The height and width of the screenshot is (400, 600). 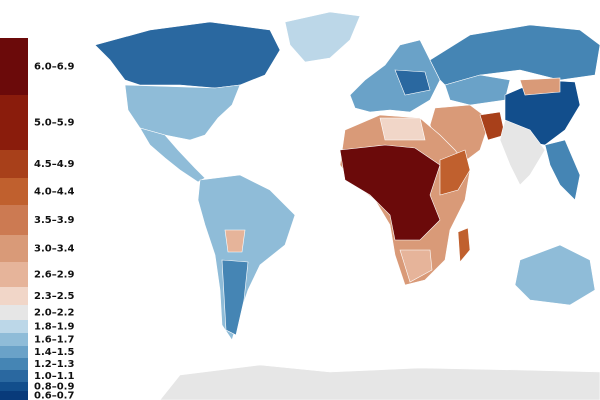 What do you see at coordinates (412, 82) in the screenshot?
I see `eastern-europe` at bounding box center [412, 82].